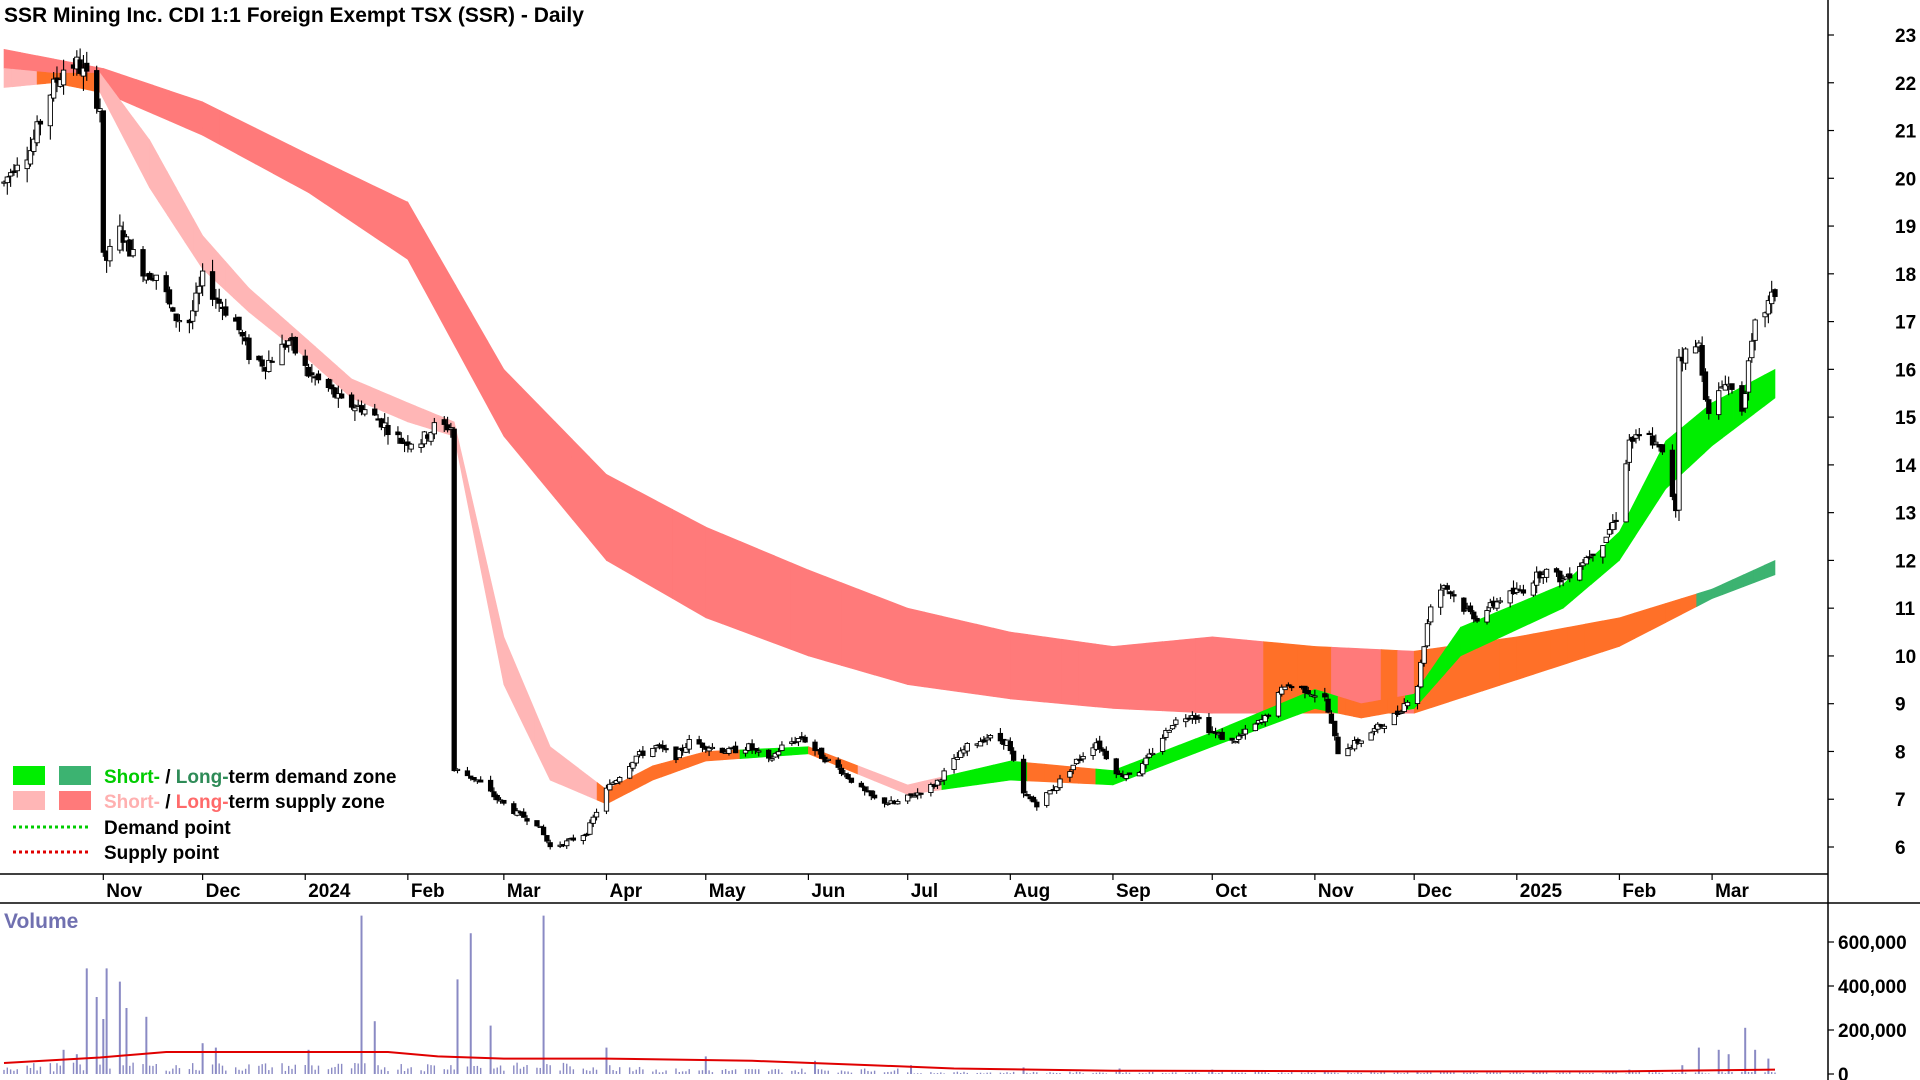 This screenshot has width=1920, height=1080. I want to click on price-tick-label: 11, so click(1905, 609).